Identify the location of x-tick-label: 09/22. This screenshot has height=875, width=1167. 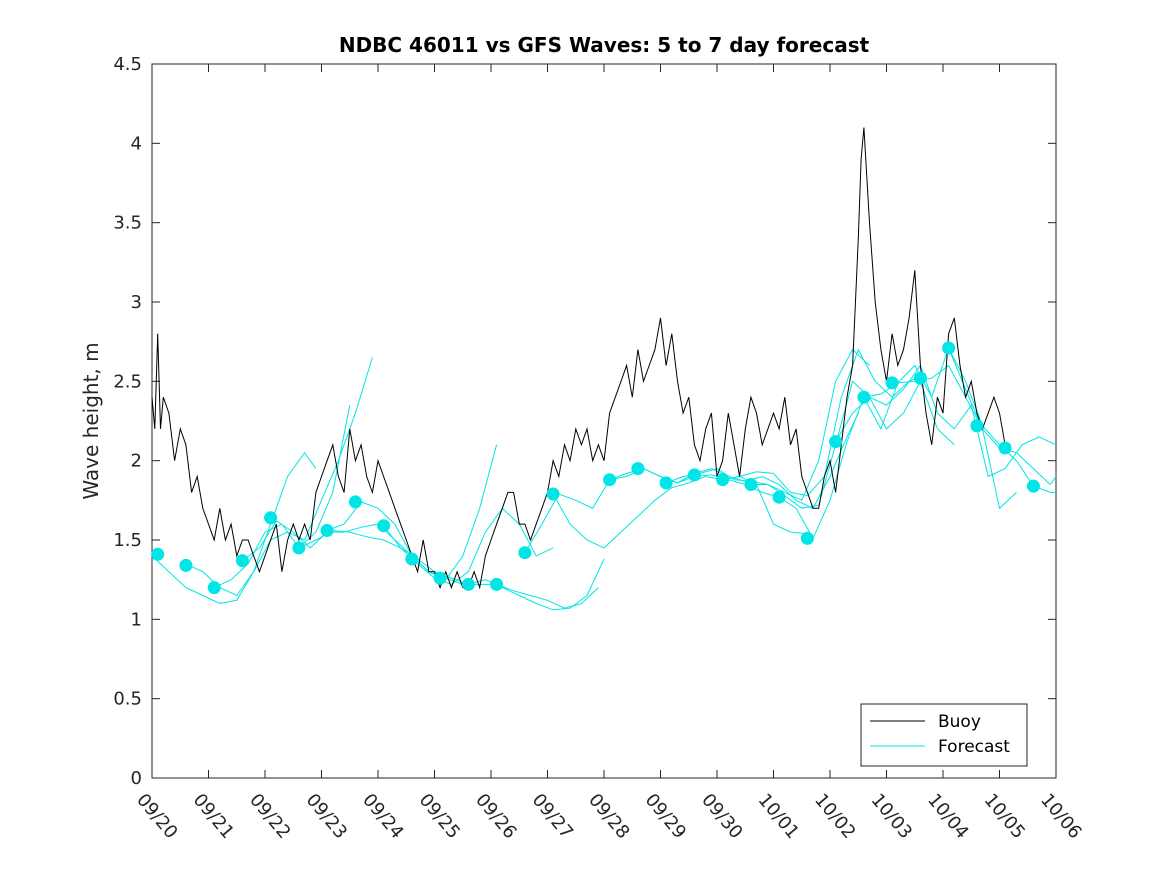
(269, 816).